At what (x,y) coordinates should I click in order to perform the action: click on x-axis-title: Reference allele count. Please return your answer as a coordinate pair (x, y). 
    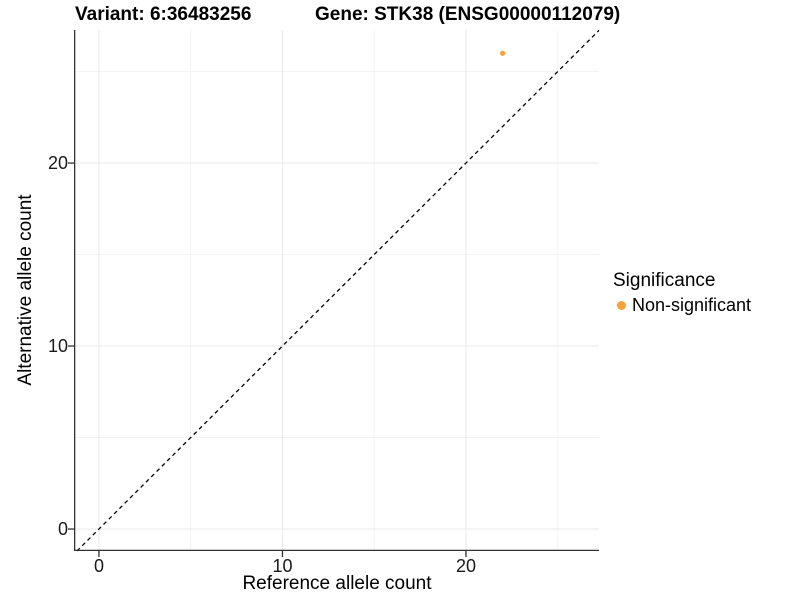
    Looking at the image, I should click on (337, 583).